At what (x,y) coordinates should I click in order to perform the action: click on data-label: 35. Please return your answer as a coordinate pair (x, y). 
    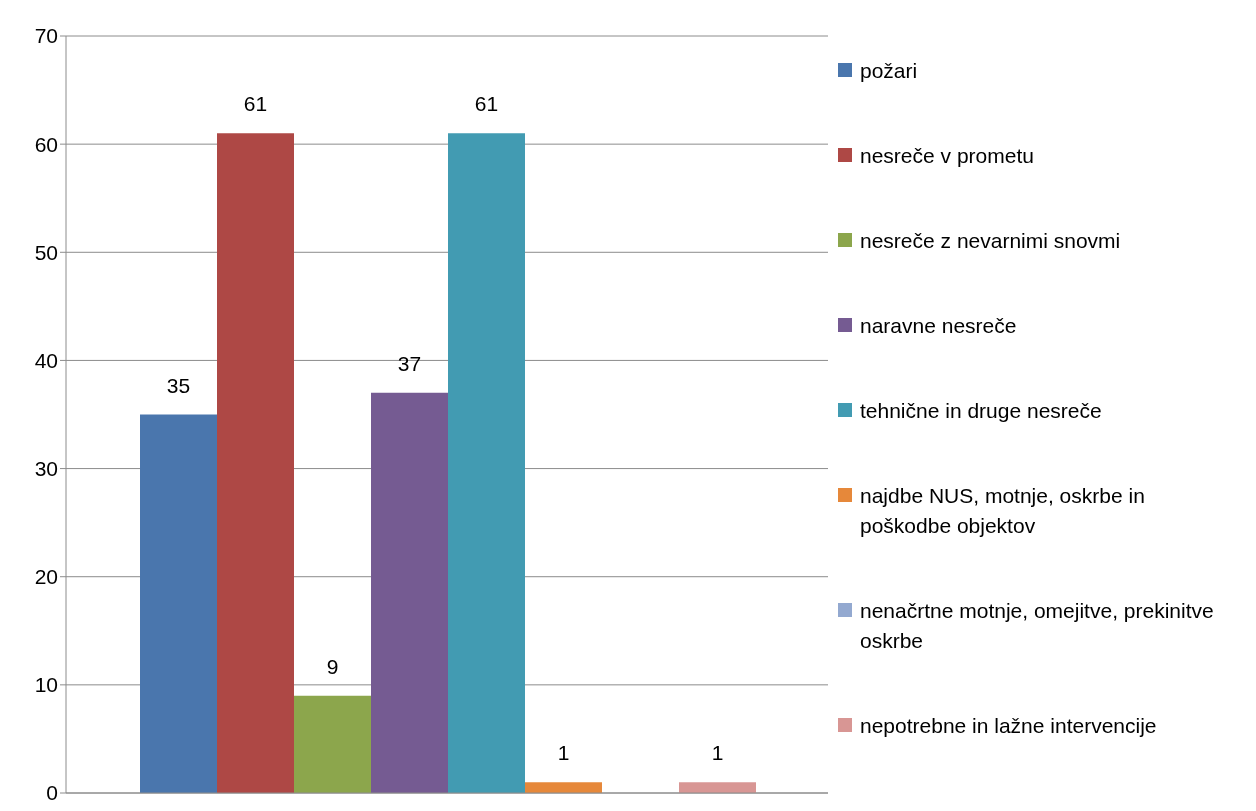
    Looking at the image, I should click on (178, 385).